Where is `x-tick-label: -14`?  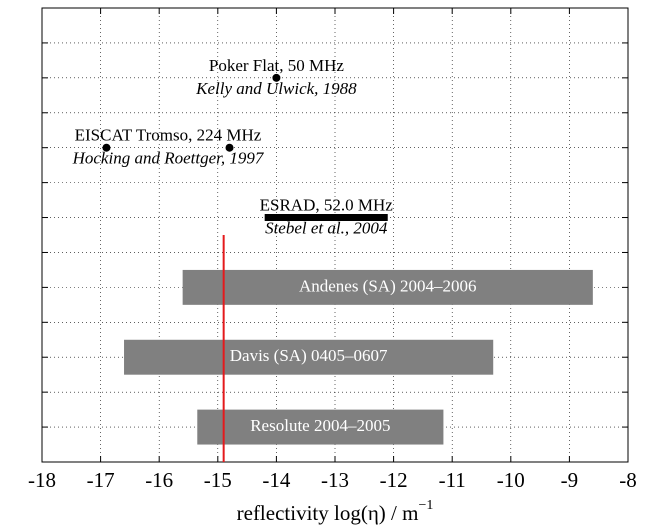 x-tick-label: -14 is located at coordinates (276, 480).